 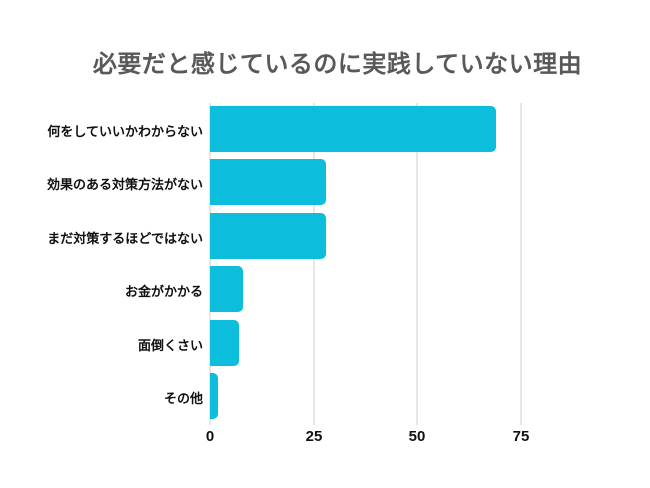 I want to click on category-label-5: その他, so click(x=183, y=398).